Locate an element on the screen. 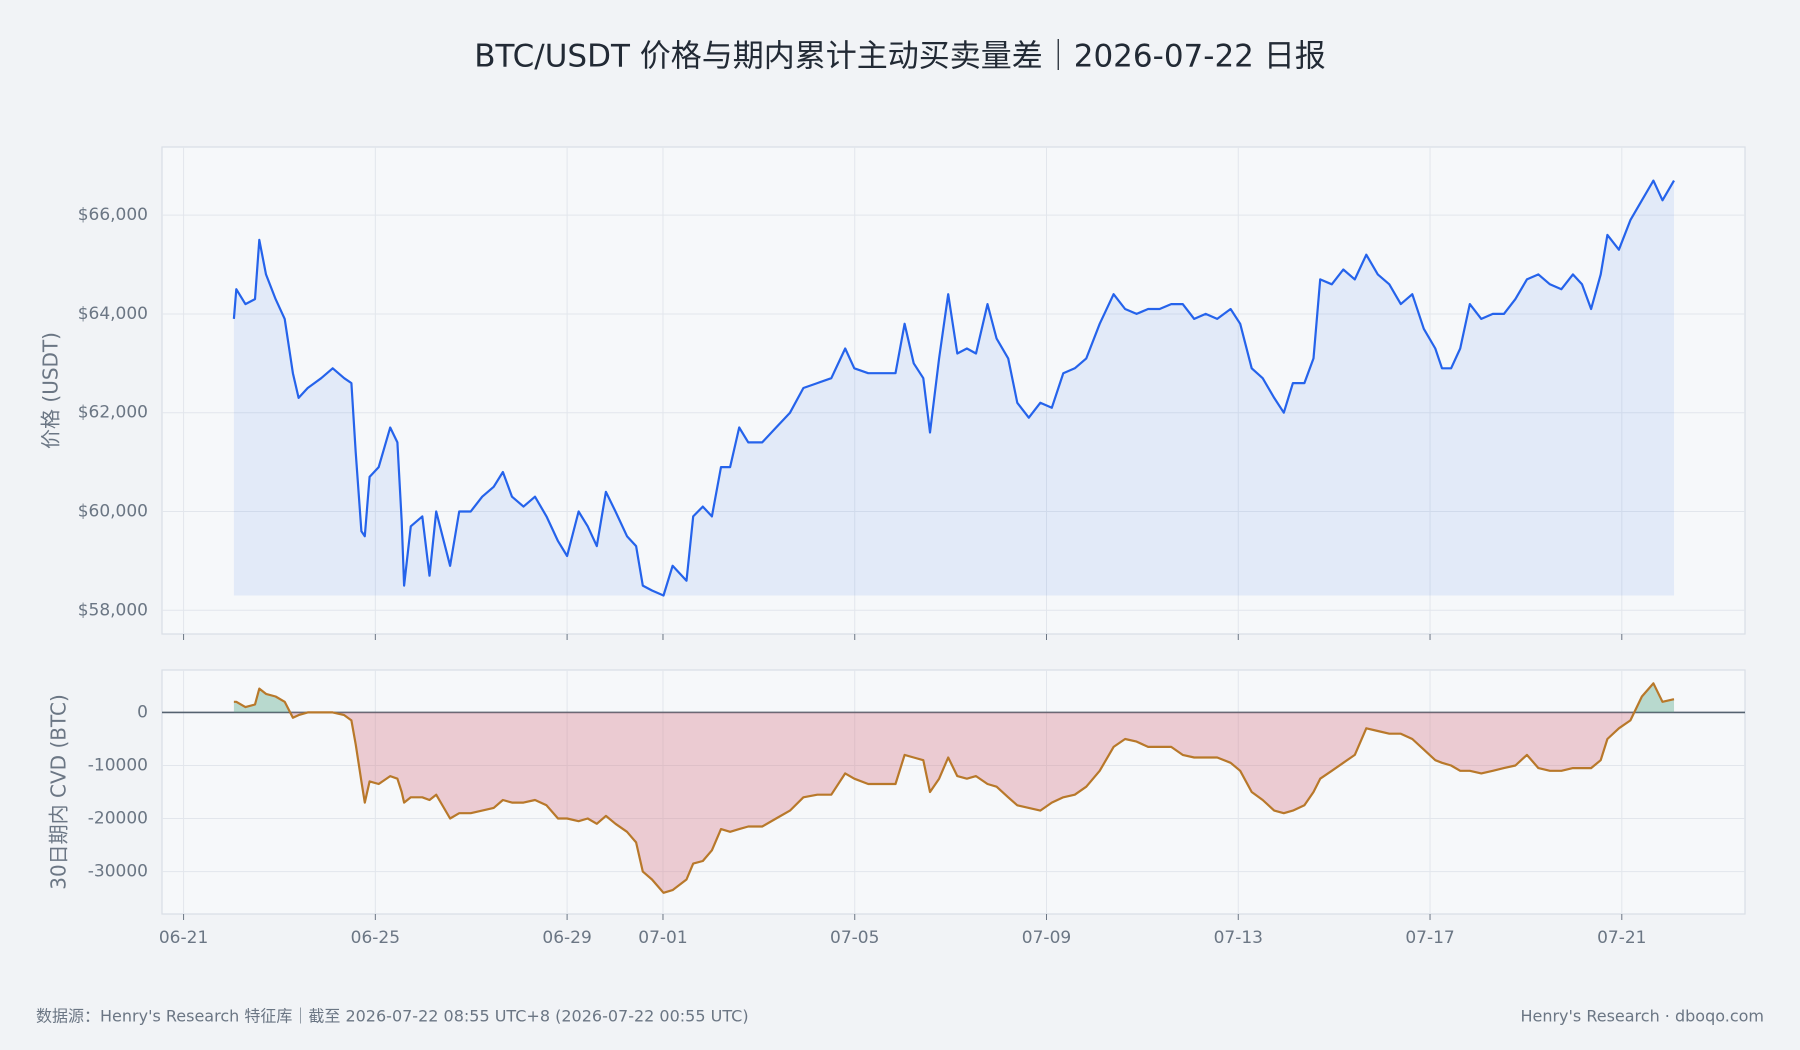  y-tick-label: $58,000 is located at coordinates (113, 610).